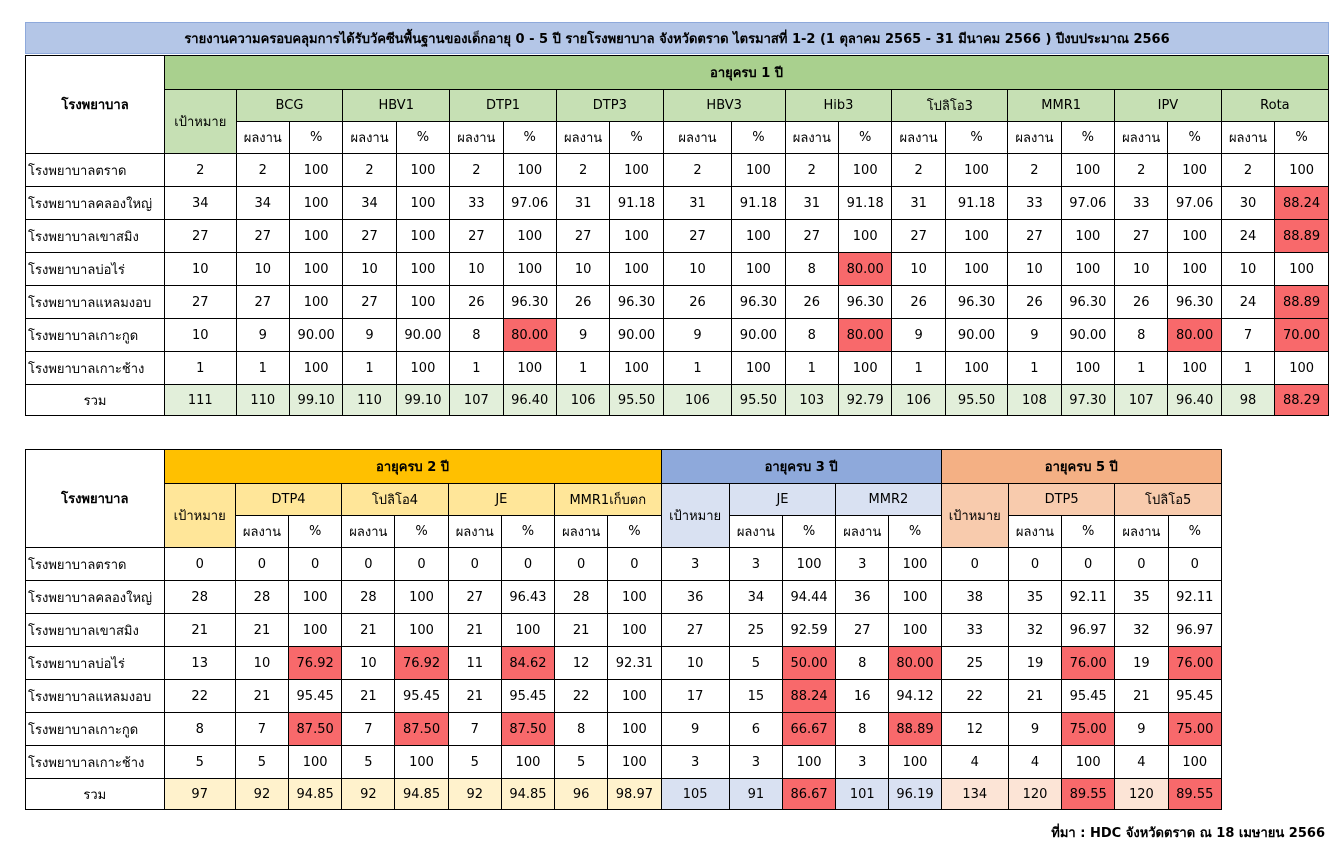 This screenshot has width=1341, height=858. Describe the element at coordinates (758, 400) in the screenshot. I see `percent-value: 95.50` at that location.